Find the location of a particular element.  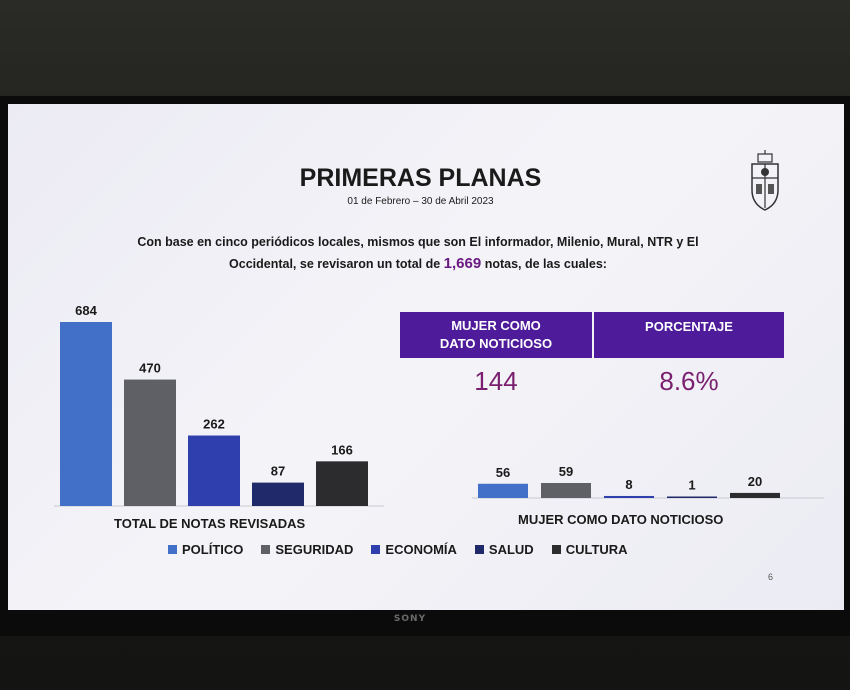

legend-label-seguridad: SEGURIDAD is located at coordinates (314, 549).